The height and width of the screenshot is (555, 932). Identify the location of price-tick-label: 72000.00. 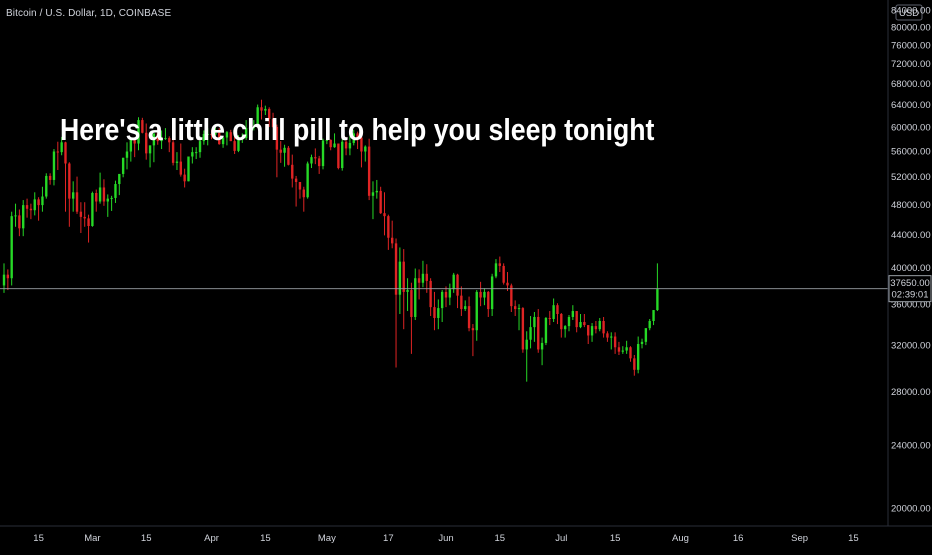
(911, 64).